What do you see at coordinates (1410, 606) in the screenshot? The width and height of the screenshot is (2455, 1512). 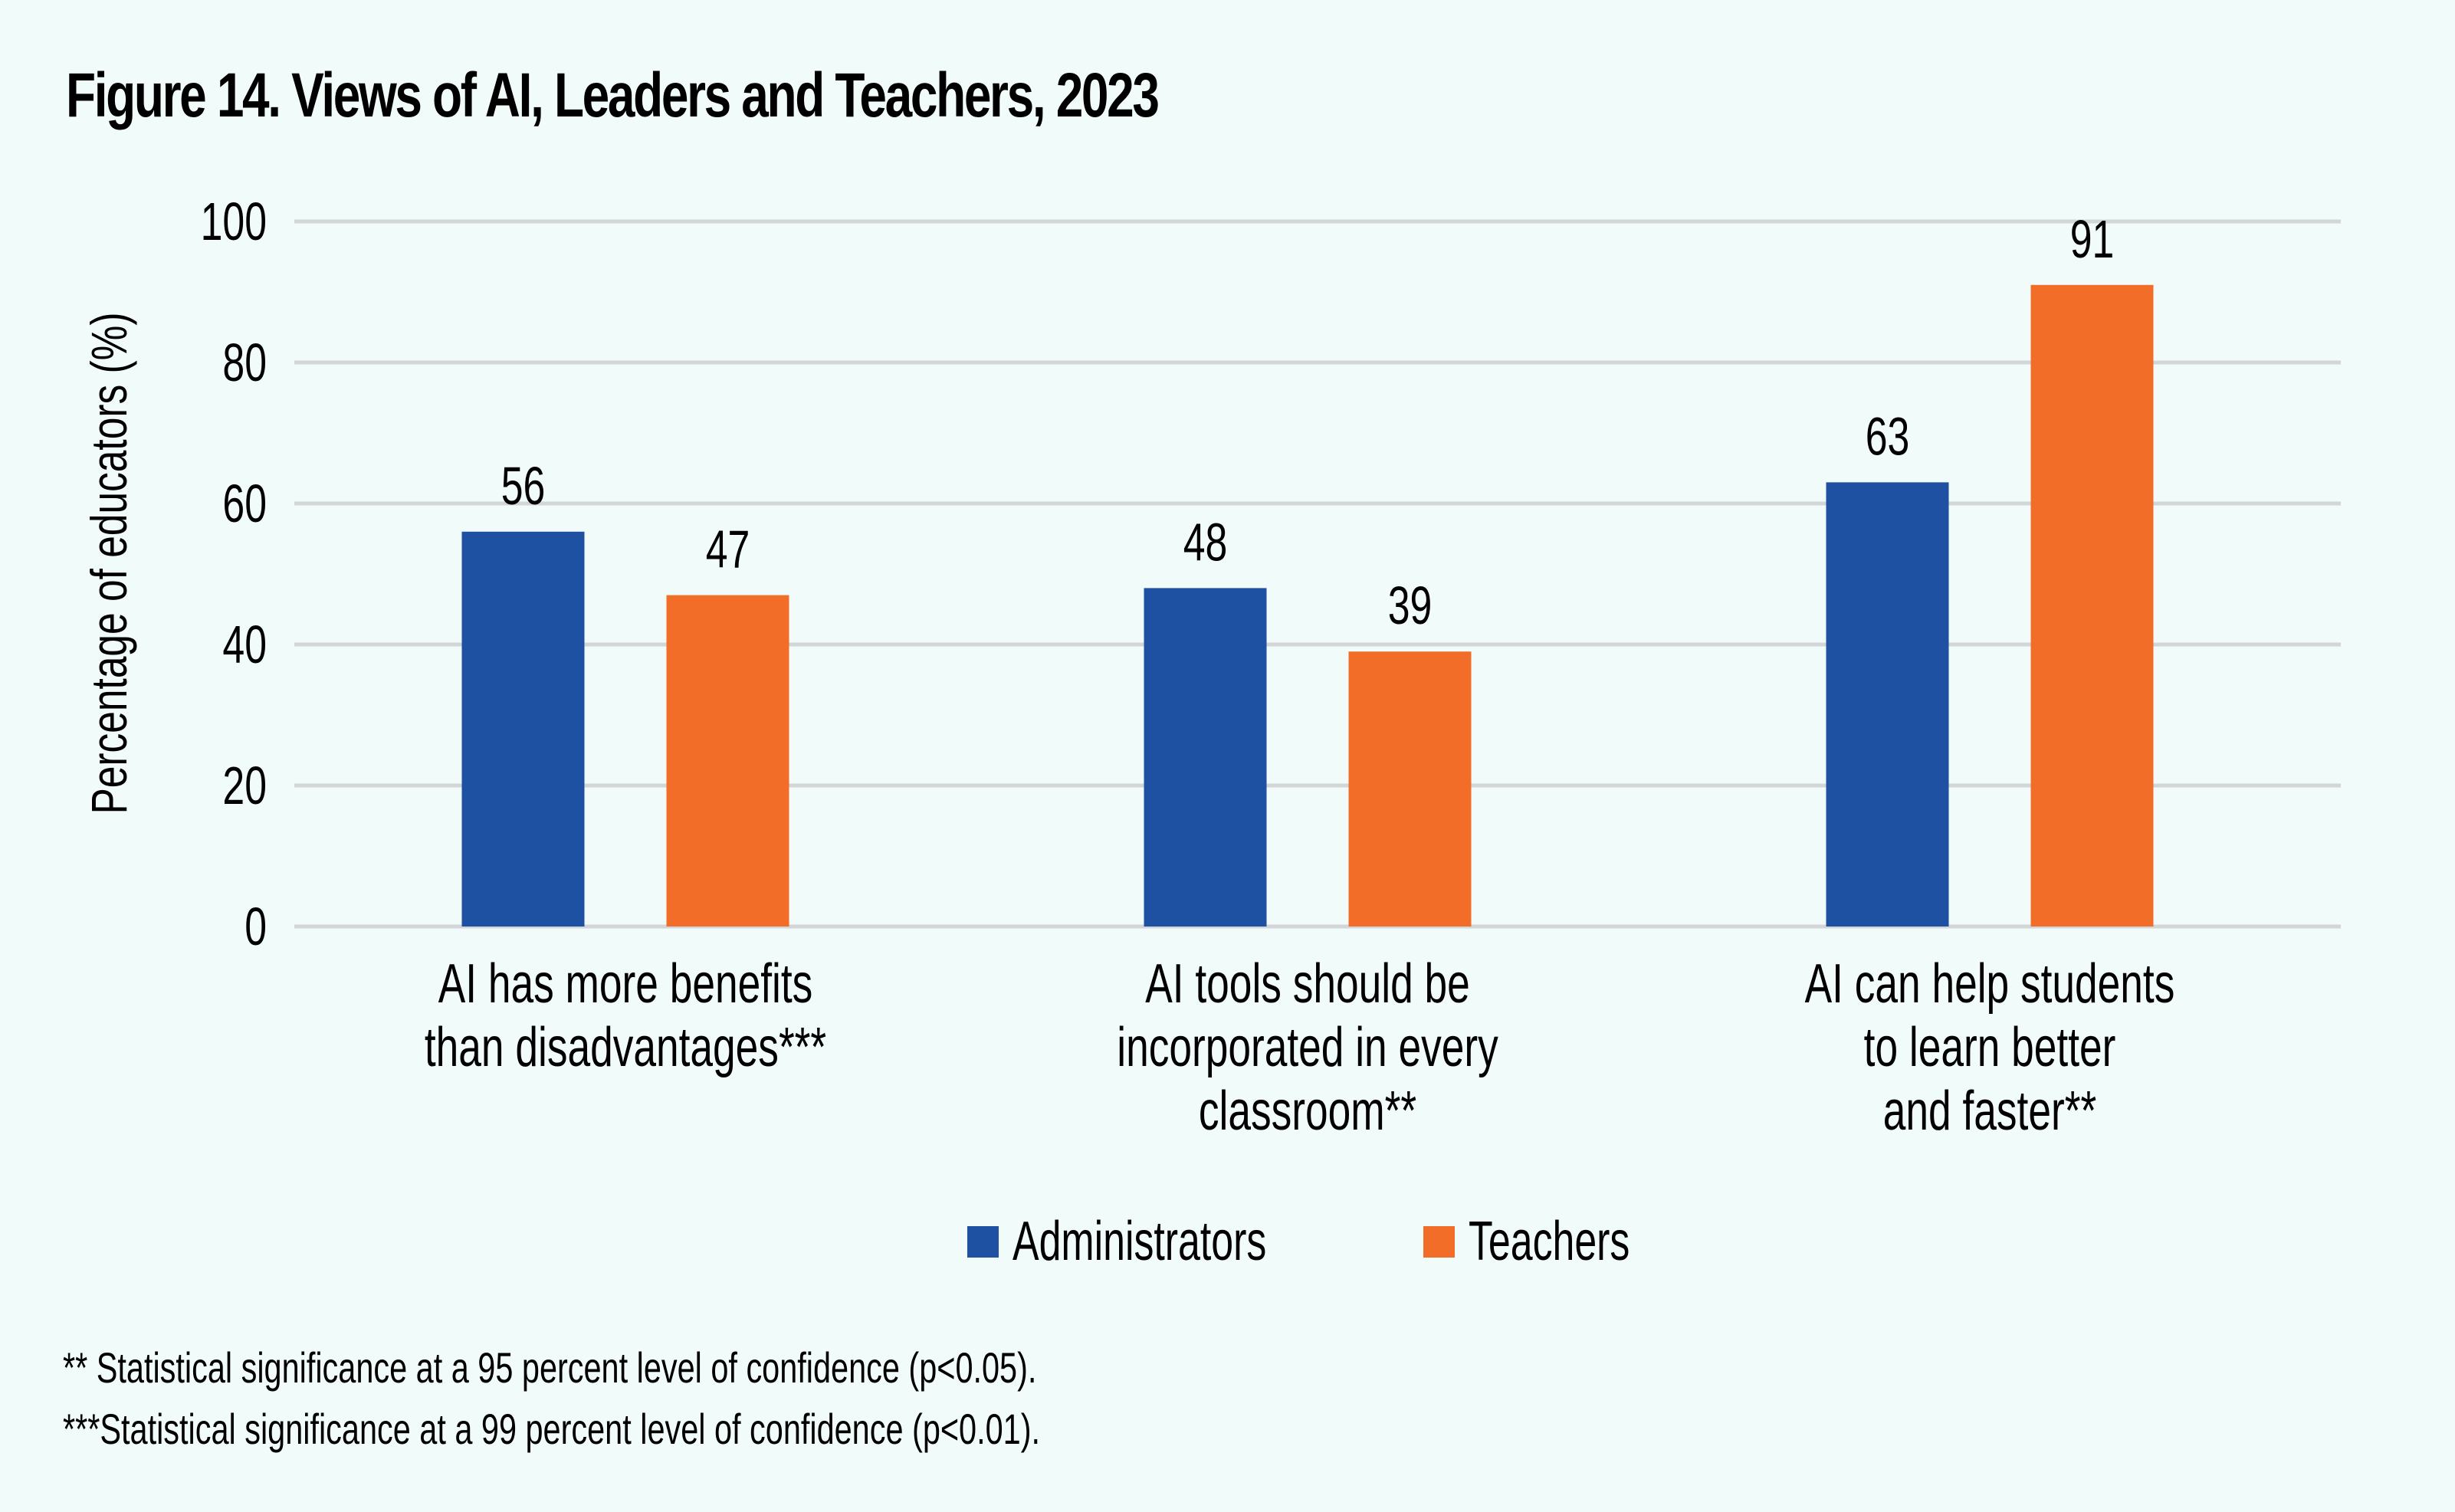 I see `data-label-teachers-1: 39` at bounding box center [1410, 606].